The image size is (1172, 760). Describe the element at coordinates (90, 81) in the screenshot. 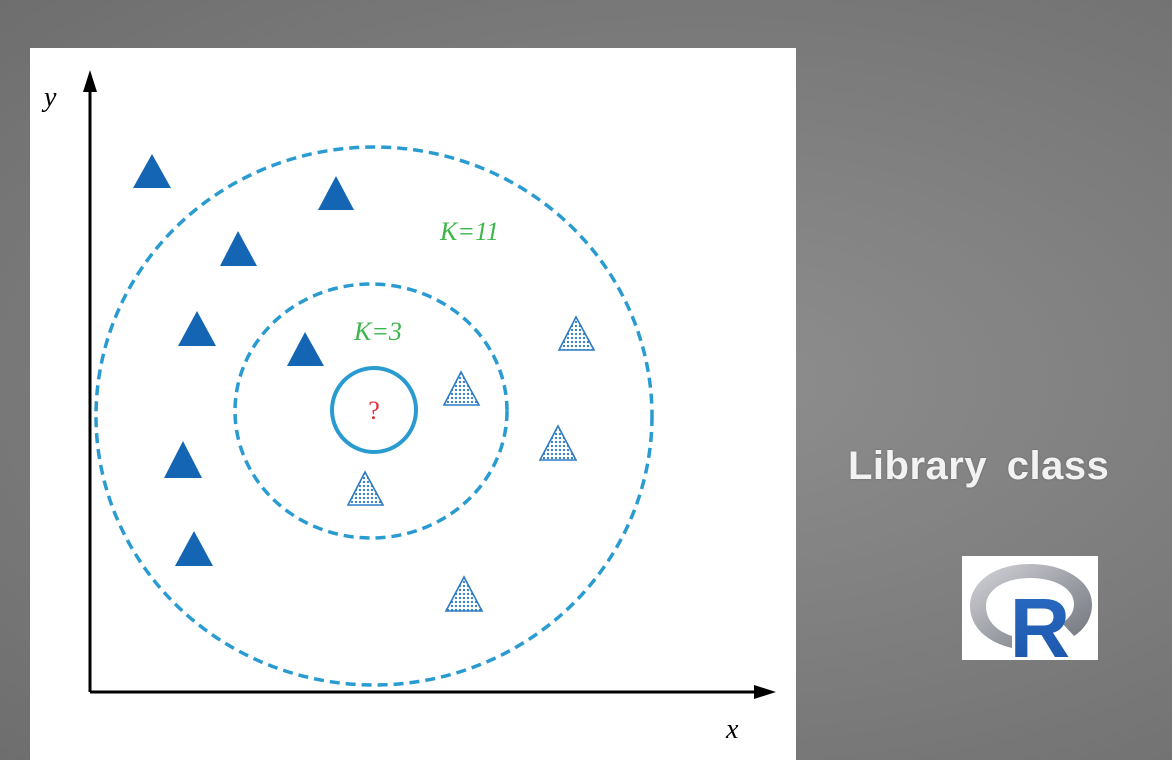

I see `y-axis-arrow-icon` at that location.